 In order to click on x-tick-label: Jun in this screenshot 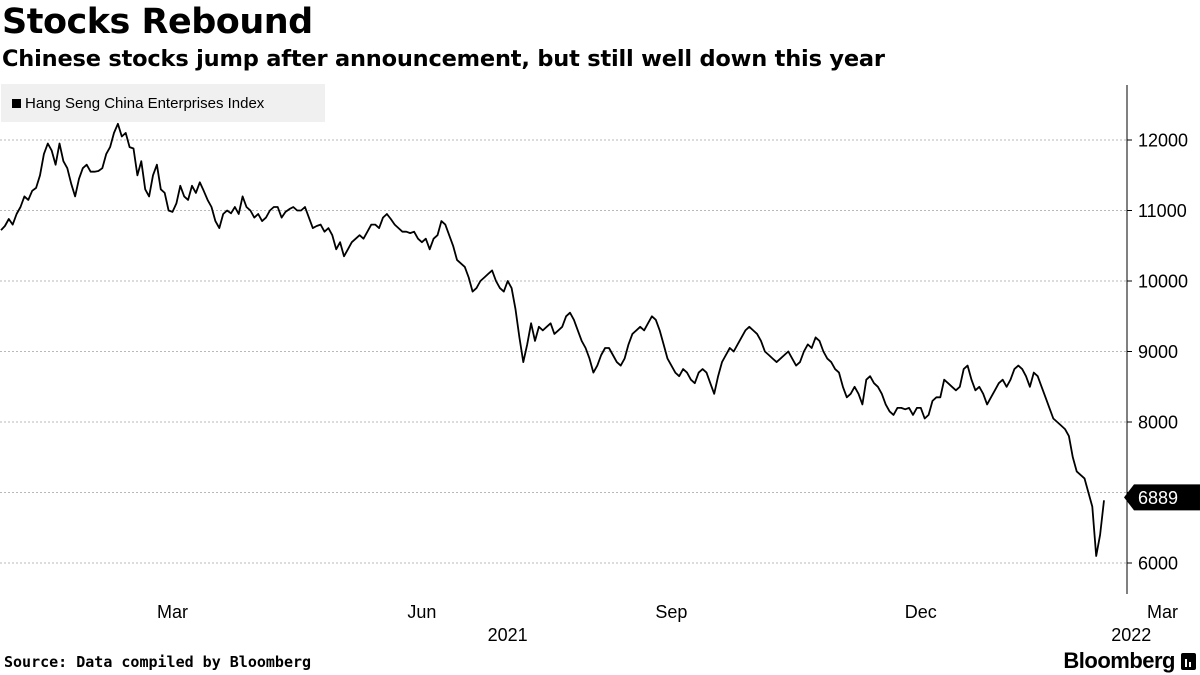, I will do `click(421, 612)`.